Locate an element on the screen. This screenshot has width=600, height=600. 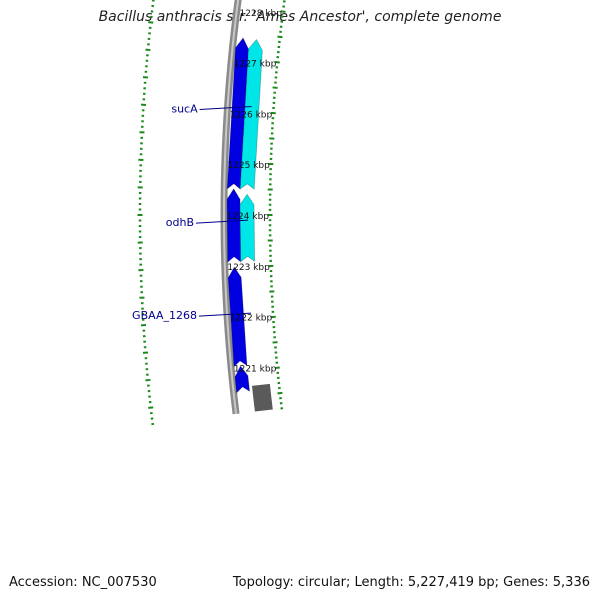
ruler-label: 1223 kbp is located at coordinates (248, 268).